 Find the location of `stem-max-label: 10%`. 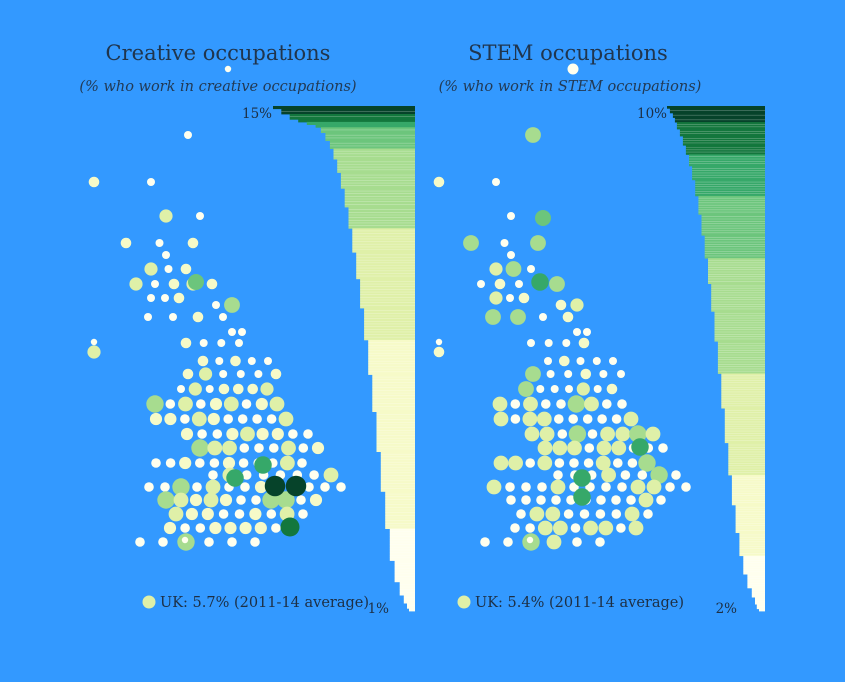

stem-max-label: 10% is located at coordinates (652, 114).